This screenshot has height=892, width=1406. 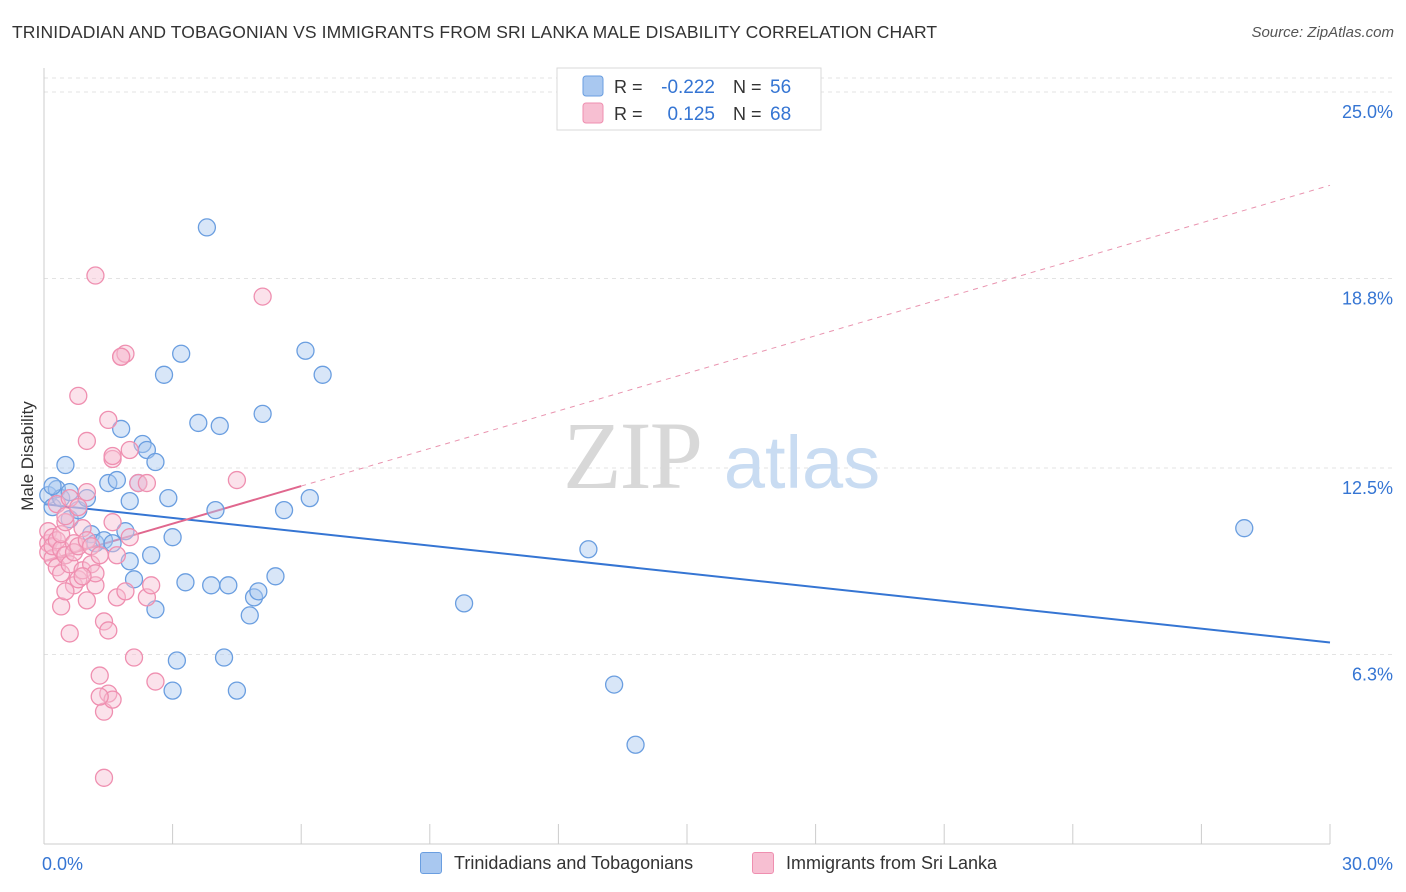 What do you see at coordinates (689, 99) in the screenshot?
I see `stats-legend: R = -0.222 N = 56 R = 0.125 N = 68` at bounding box center [689, 99].